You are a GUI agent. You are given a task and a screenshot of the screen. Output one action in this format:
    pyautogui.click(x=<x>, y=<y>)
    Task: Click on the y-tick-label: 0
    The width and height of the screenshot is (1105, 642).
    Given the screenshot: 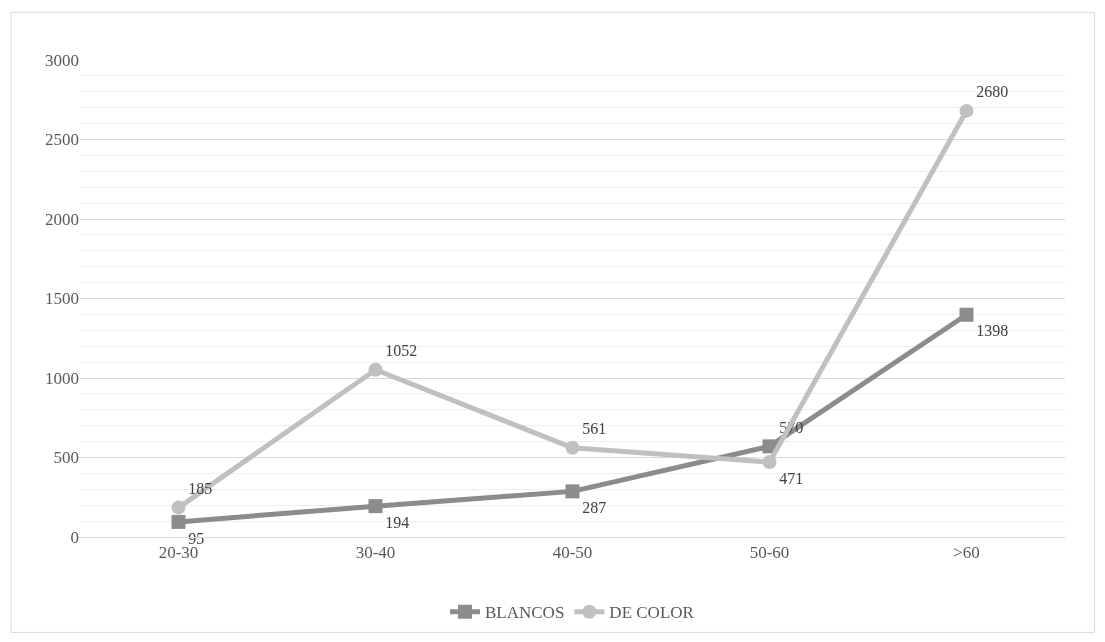 What is the action you would take?
    pyautogui.click(x=74, y=537)
    